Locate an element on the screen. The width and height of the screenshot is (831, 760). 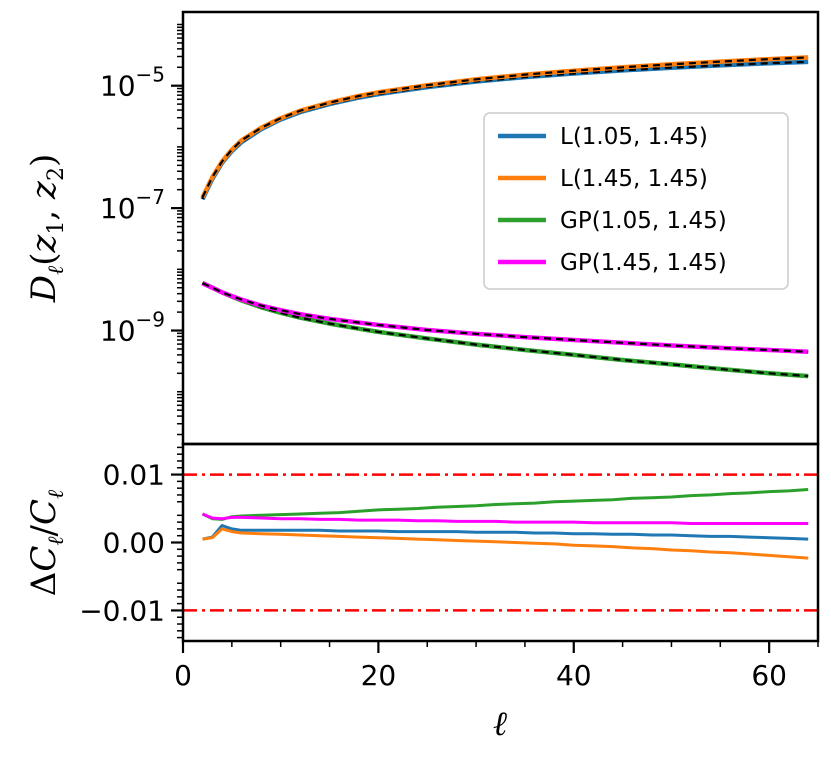
legend-box is located at coordinates (636, 201).